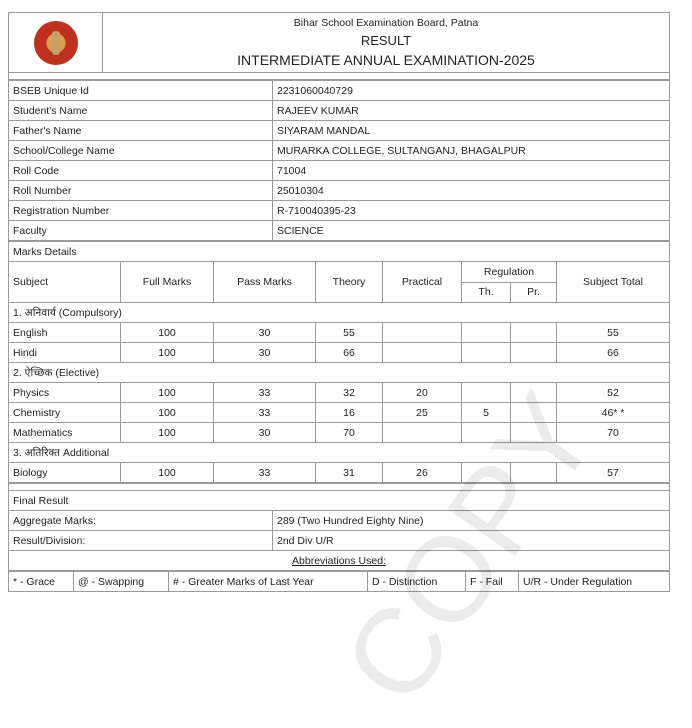 This screenshot has width=692, height=728. I want to click on cell-practical: 25, so click(422, 412).